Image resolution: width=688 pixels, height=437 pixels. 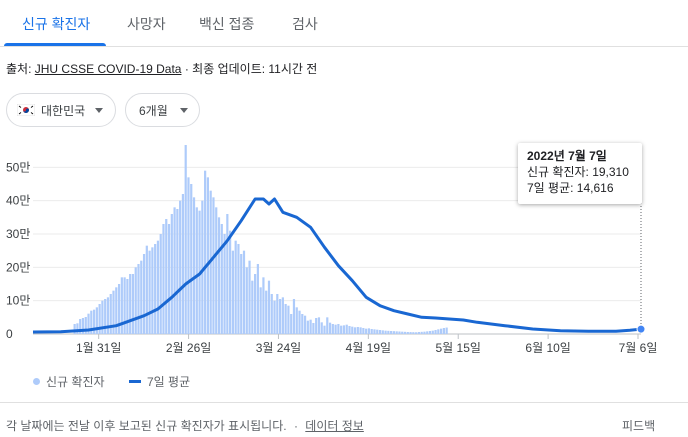 I want to click on chart-tooltip: 2022년 7월 7일 신규 확진자: 19,310 7일 평균: 14,616, so click(x=580, y=173).